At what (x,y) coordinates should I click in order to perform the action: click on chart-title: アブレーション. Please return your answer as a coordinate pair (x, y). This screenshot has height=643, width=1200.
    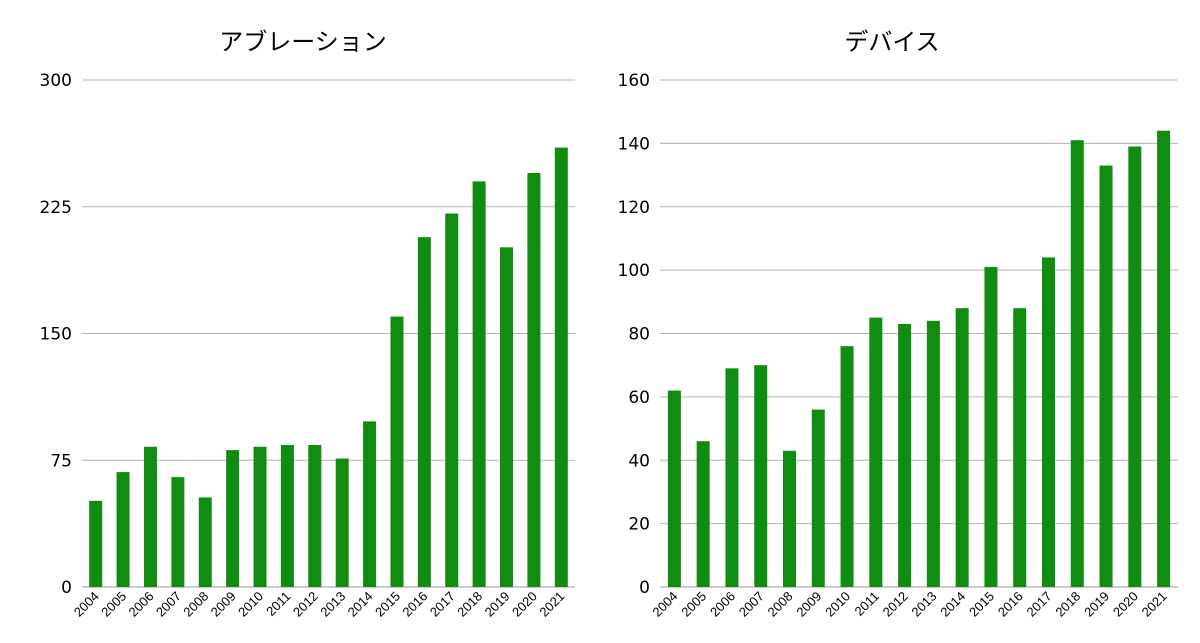
    Looking at the image, I should click on (303, 42).